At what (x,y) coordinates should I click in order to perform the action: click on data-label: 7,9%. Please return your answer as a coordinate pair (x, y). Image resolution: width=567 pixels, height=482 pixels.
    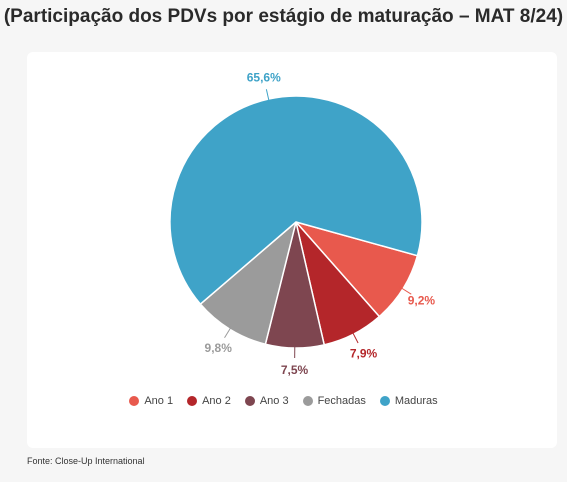
    Looking at the image, I should click on (364, 354).